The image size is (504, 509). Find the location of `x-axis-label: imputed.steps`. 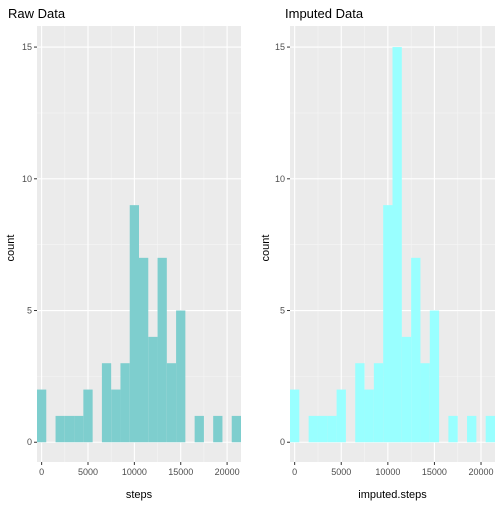

x-axis-label: imputed.steps is located at coordinates (392, 495).